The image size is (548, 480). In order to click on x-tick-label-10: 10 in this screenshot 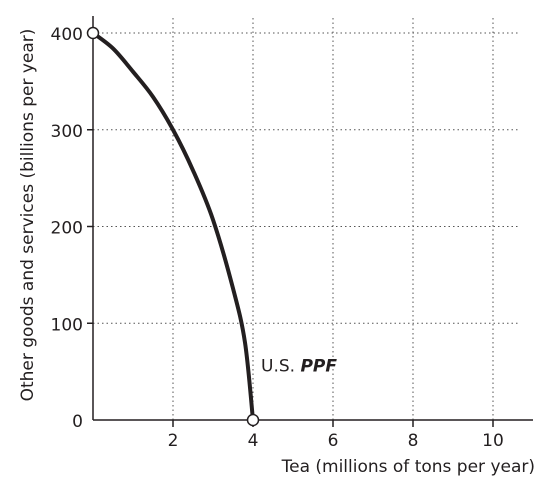, I will do `click(493, 441)`.